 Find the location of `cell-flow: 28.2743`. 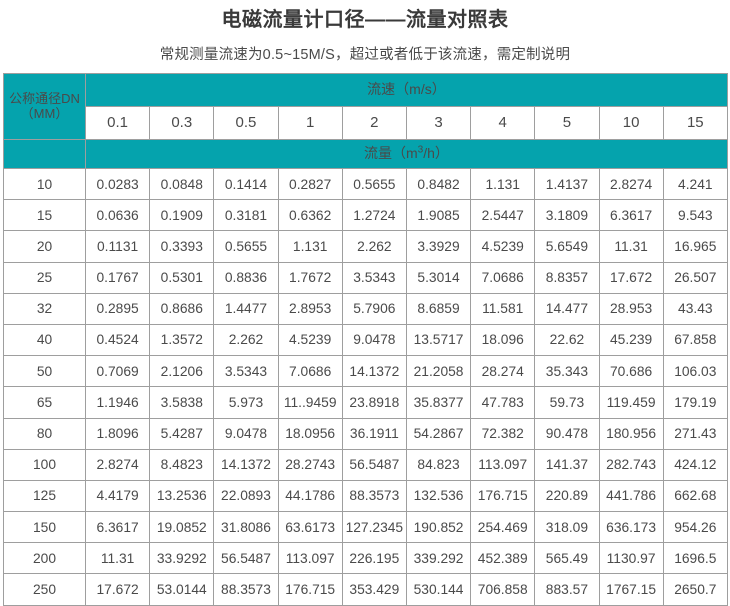

cell-flow: 28.2743 is located at coordinates (310, 464).